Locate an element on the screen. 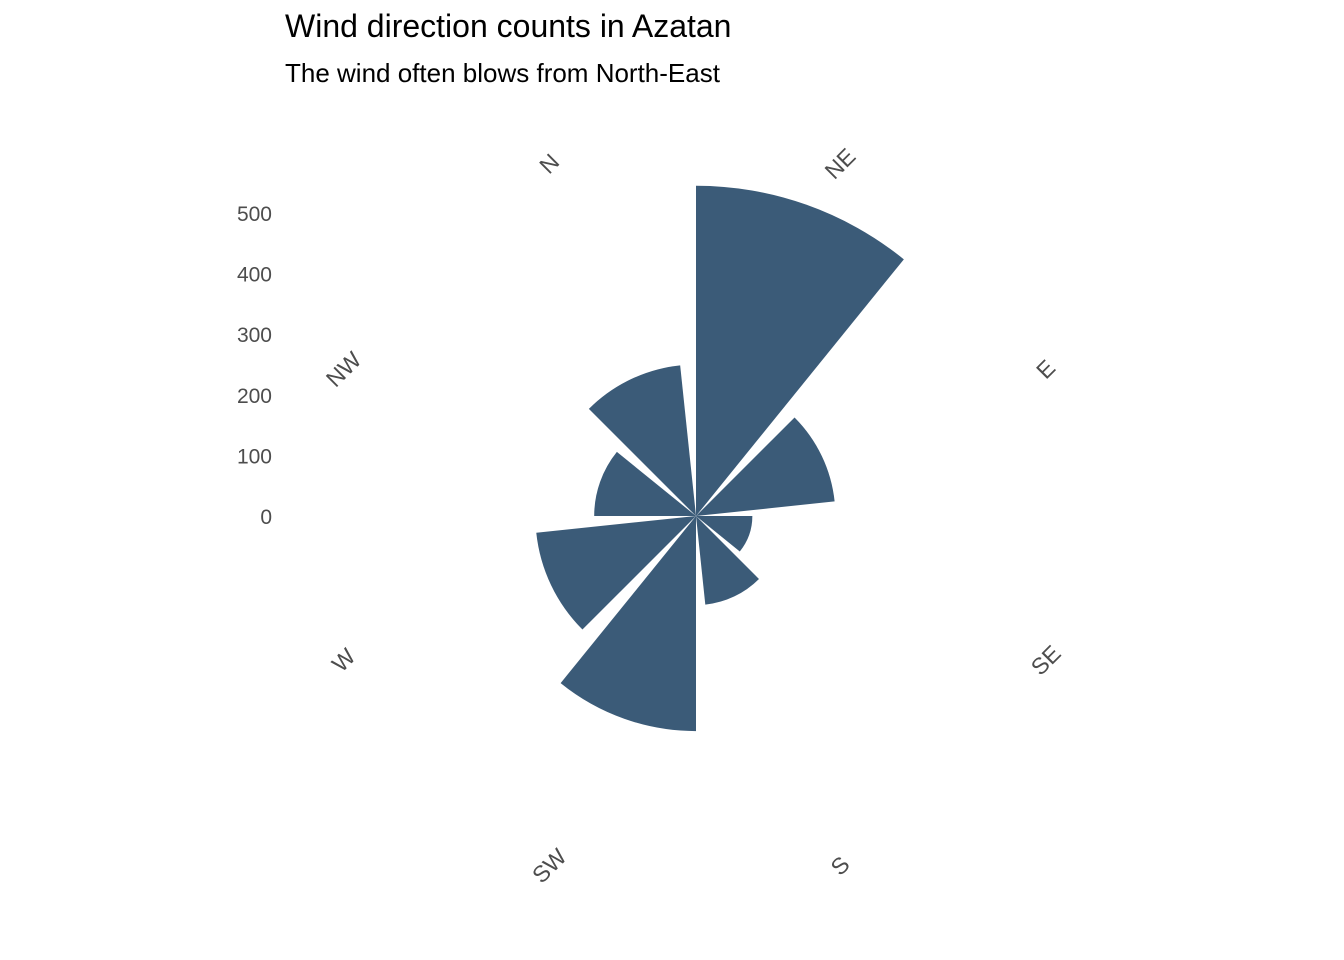  direction-label-ne: NE is located at coordinates (840, 163).